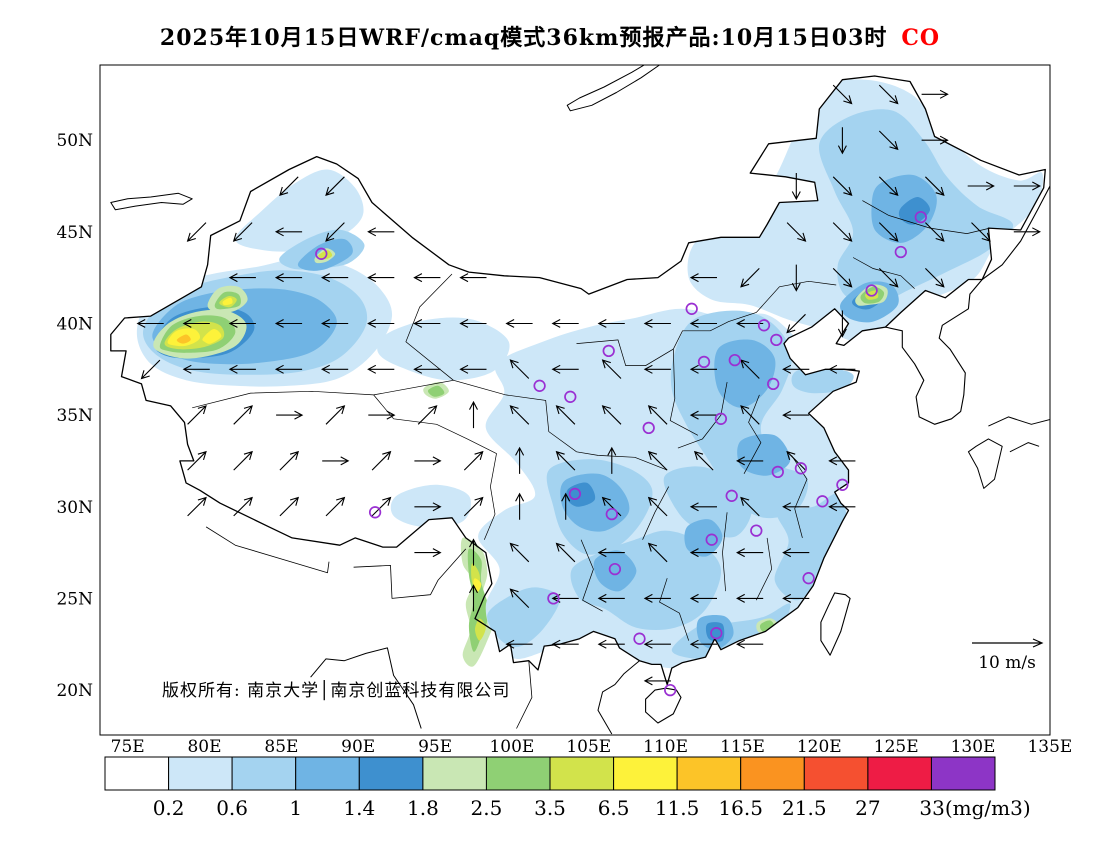  Describe the element at coordinates (295, 808) in the screenshot. I see `colorbar-label: 1` at that location.